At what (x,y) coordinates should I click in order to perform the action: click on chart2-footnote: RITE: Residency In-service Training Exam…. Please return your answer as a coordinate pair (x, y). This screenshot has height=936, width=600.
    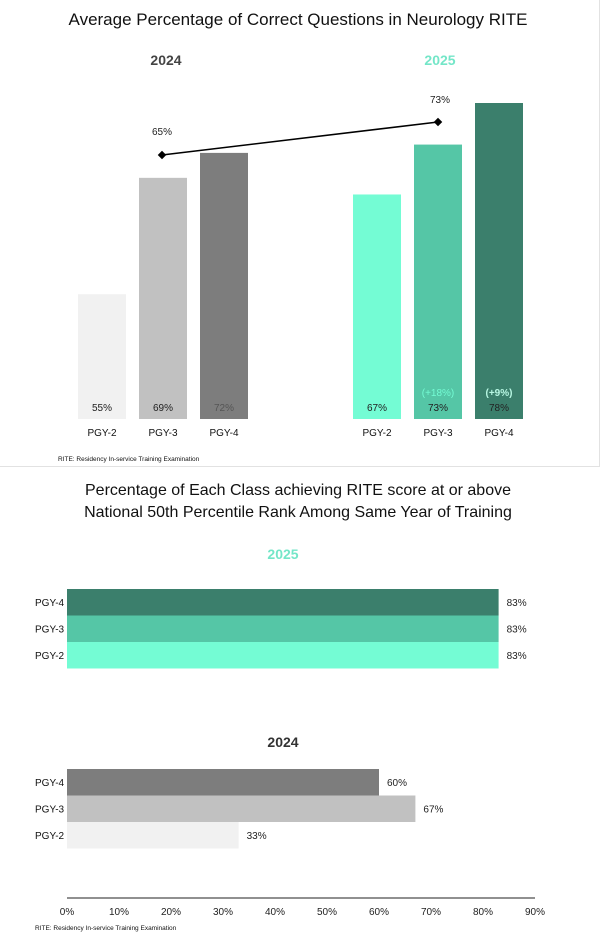
    Looking at the image, I should click on (106, 928).